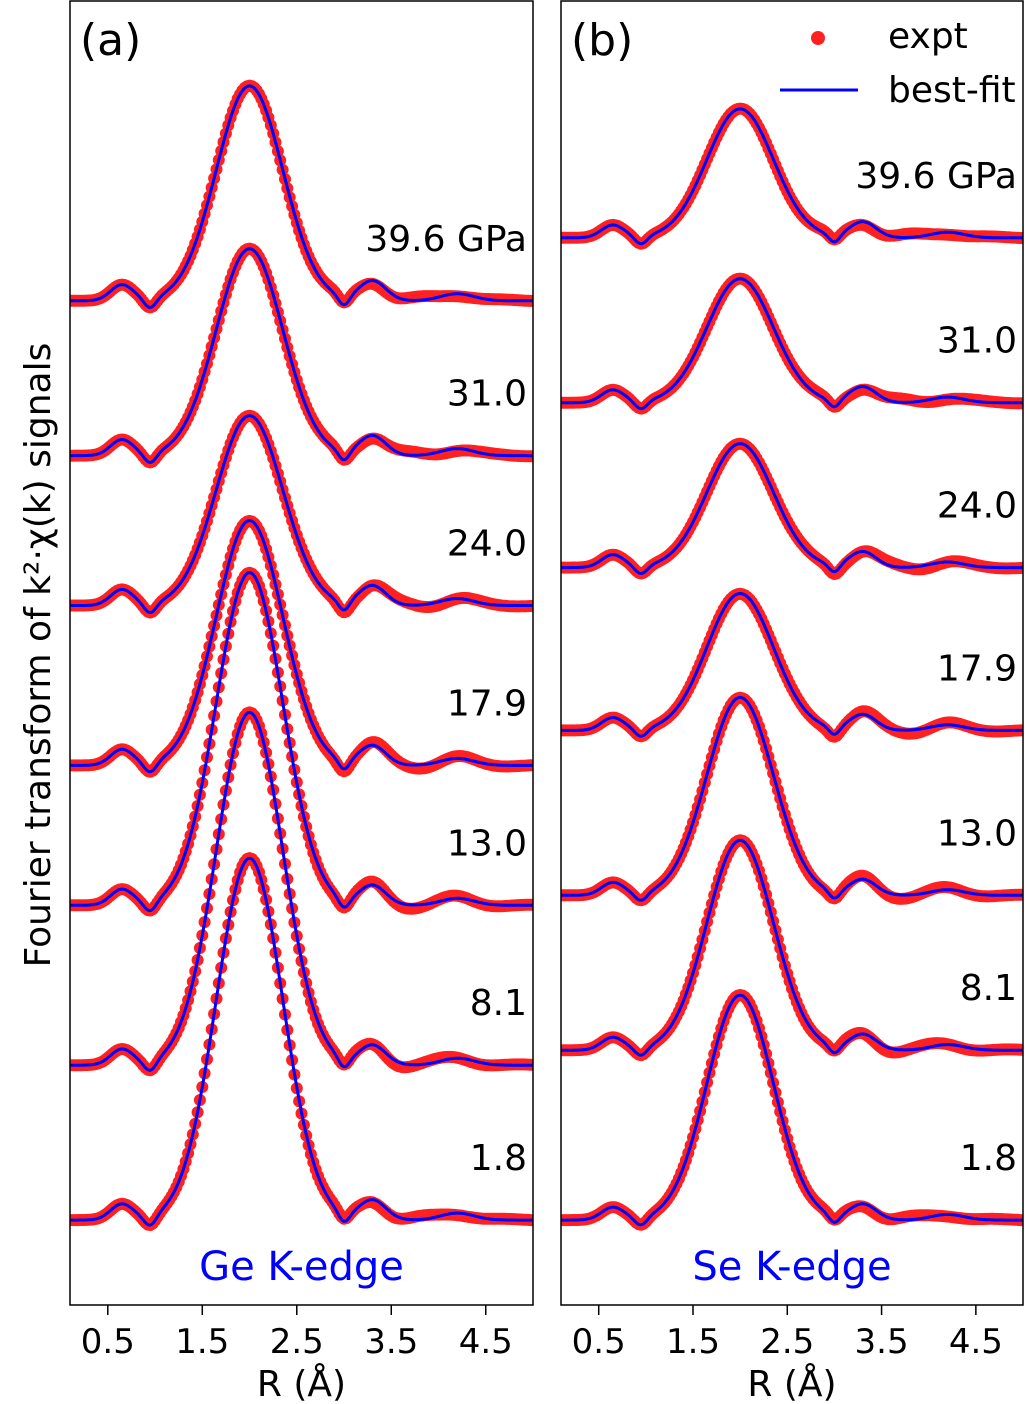  Describe the element at coordinates (928, 36) in the screenshot. I see `legend-expt-label: expt` at that location.